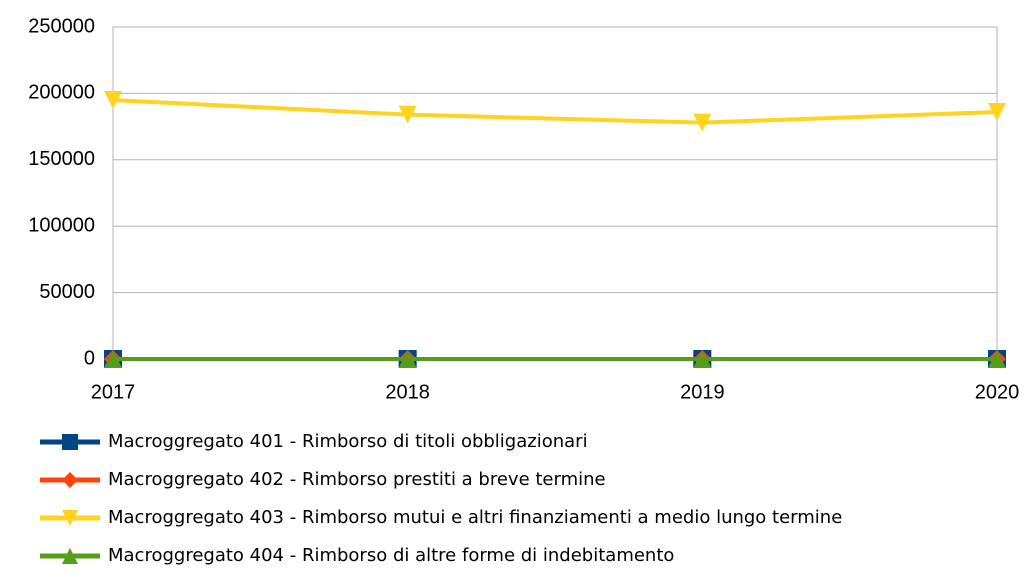 The image size is (1028, 571). What do you see at coordinates (61, 26) in the screenshot?
I see `y-tick-label: 250000` at bounding box center [61, 26].